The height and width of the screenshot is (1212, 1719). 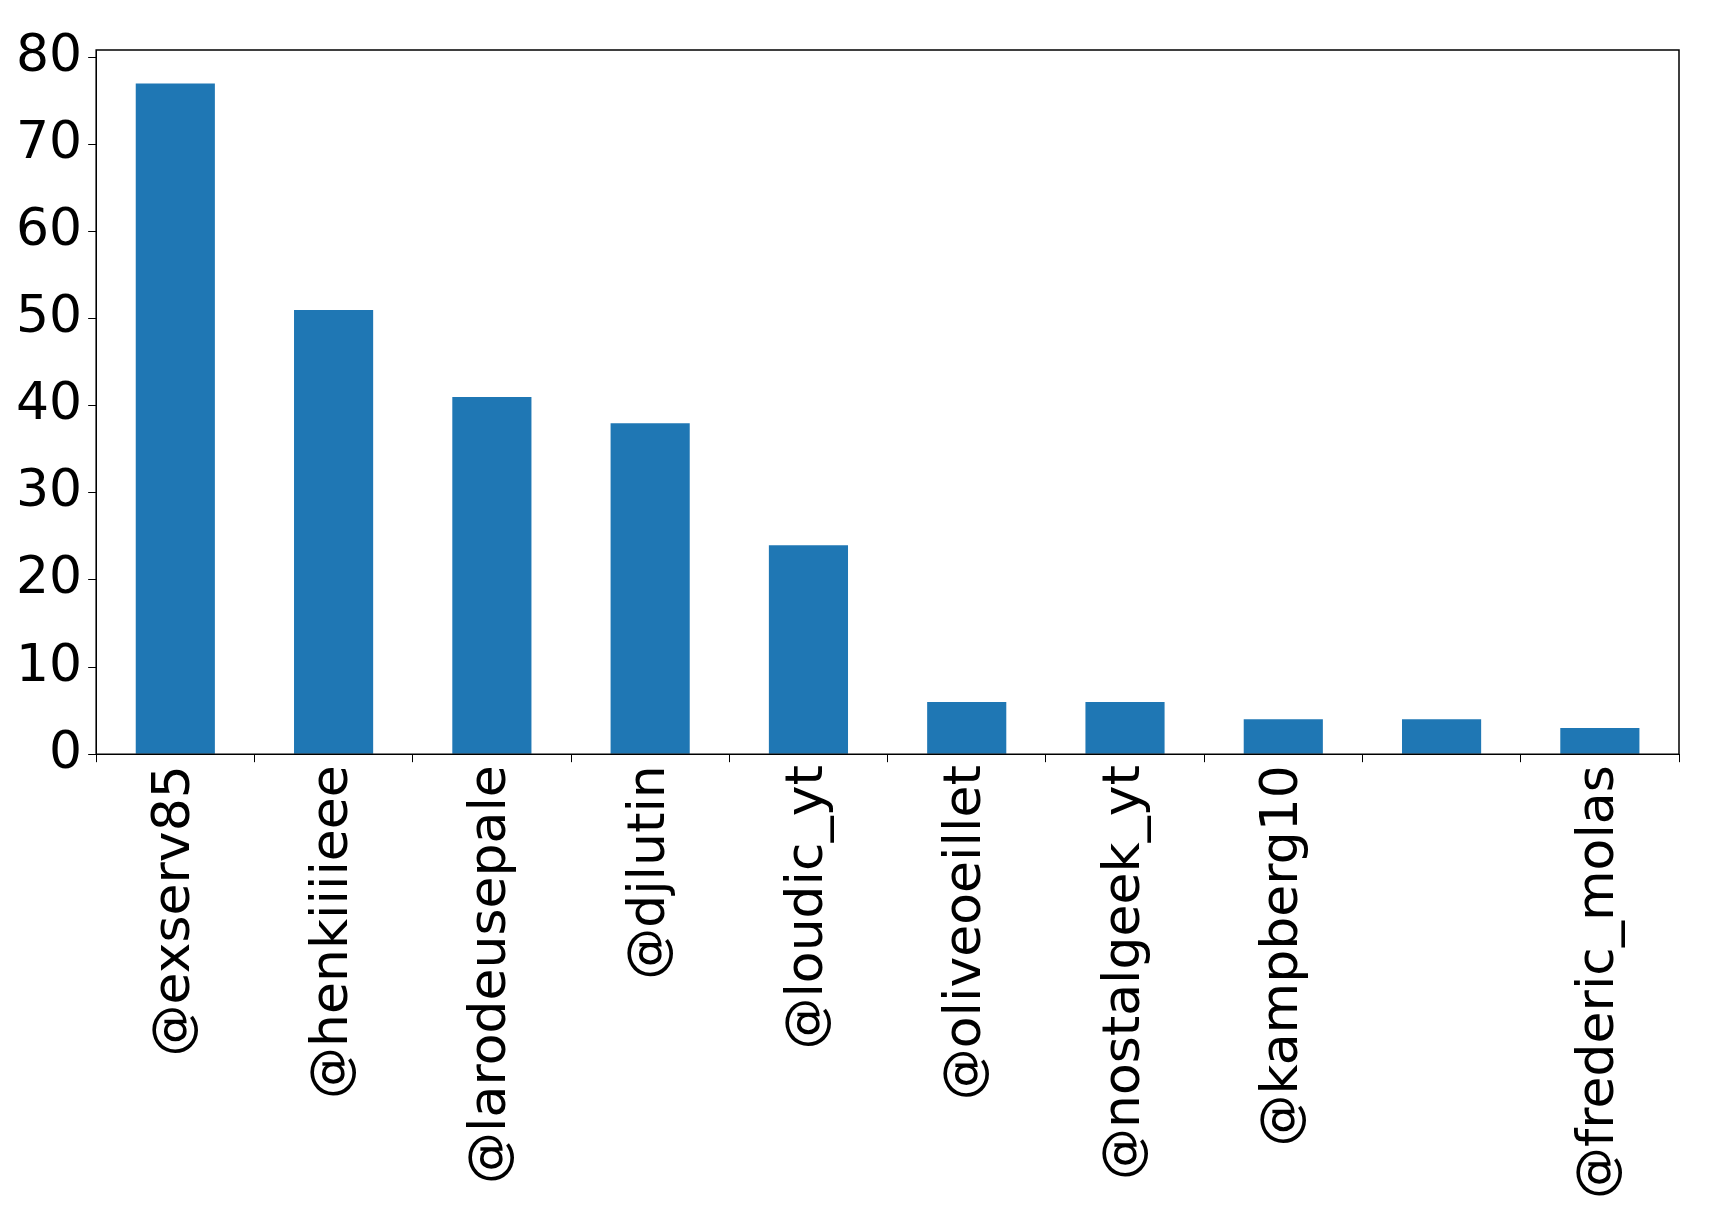 I want to click on y-tick-label: 20, so click(x=49, y=575).